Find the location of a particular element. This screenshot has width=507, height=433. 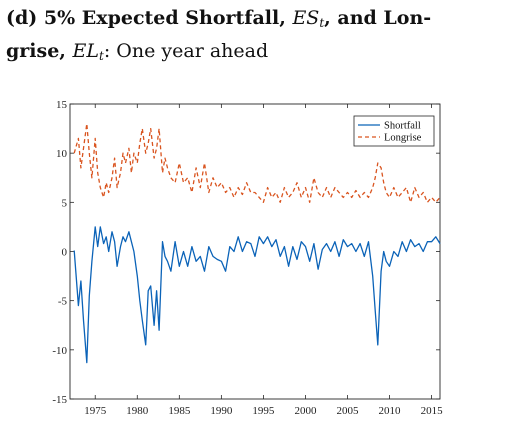

x-tick-label: 2000 is located at coordinates (305, 411).